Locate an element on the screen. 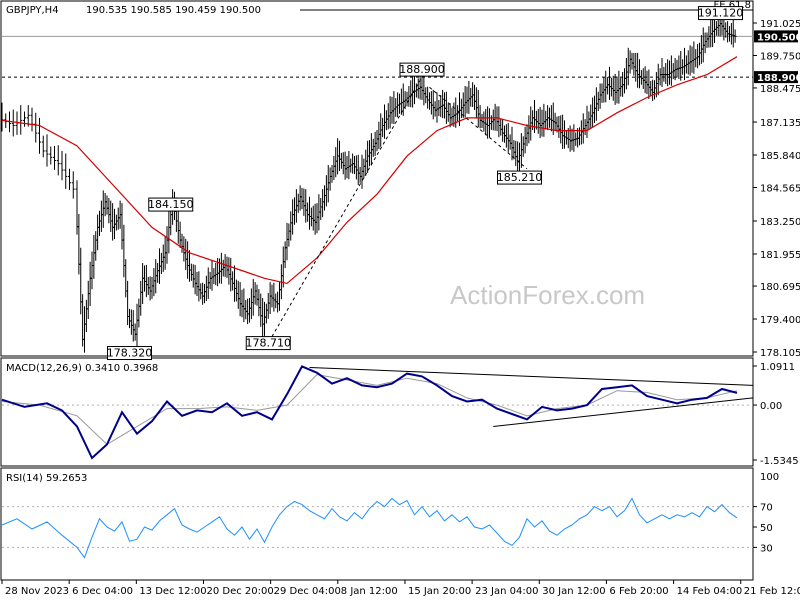 The image size is (800, 600). x-tick-label: 6 Dec 04:00 is located at coordinates (102, 591).